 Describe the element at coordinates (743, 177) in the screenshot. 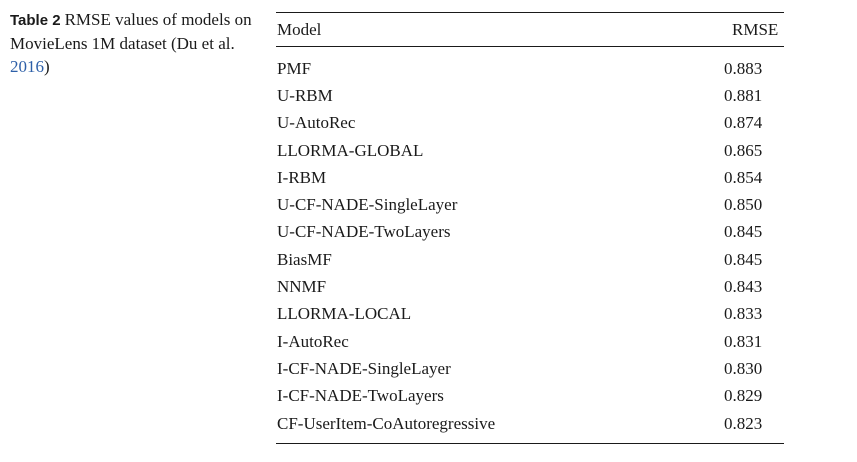

I see `cell-rmse: 0.854` at that location.